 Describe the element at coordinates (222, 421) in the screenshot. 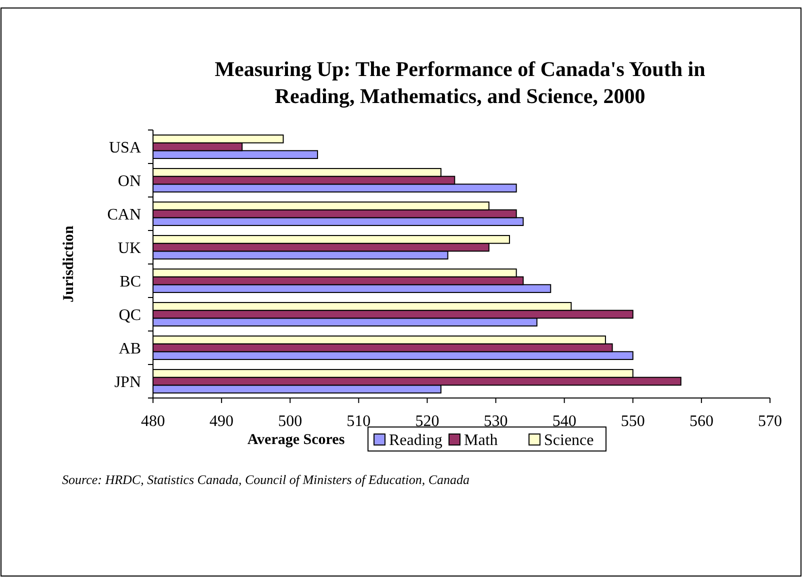

I see `x-tick-label: 490` at that location.